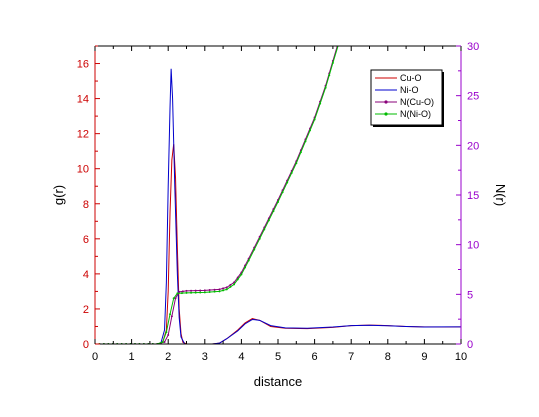 The image size is (539, 417). I want to click on x-tick-label: 3, so click(205, 357).